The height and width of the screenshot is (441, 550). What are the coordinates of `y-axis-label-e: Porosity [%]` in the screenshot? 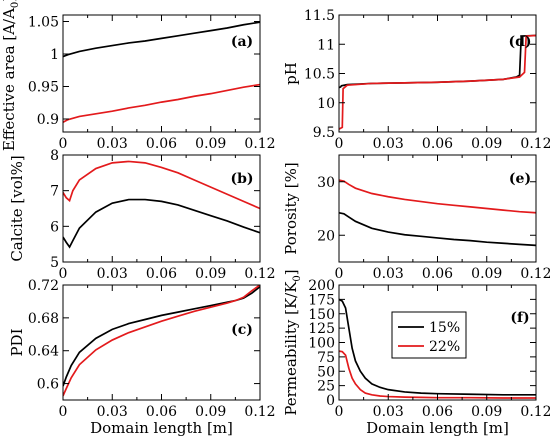 It's located at (291, 208).